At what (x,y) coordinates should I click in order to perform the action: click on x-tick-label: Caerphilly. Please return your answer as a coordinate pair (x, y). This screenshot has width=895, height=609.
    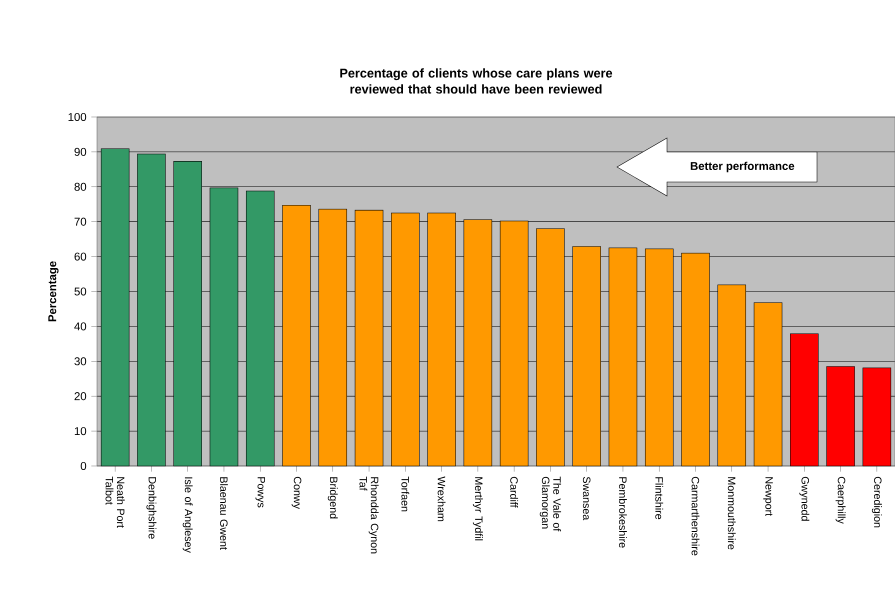
    Looking at the image, I should click on (841, 500).